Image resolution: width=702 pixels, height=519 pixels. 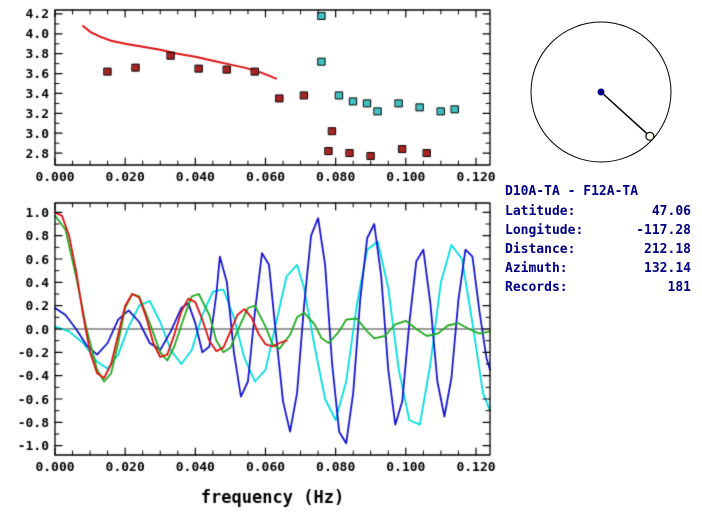 I want to click on records-value: 181, so click(x=679, y=287).